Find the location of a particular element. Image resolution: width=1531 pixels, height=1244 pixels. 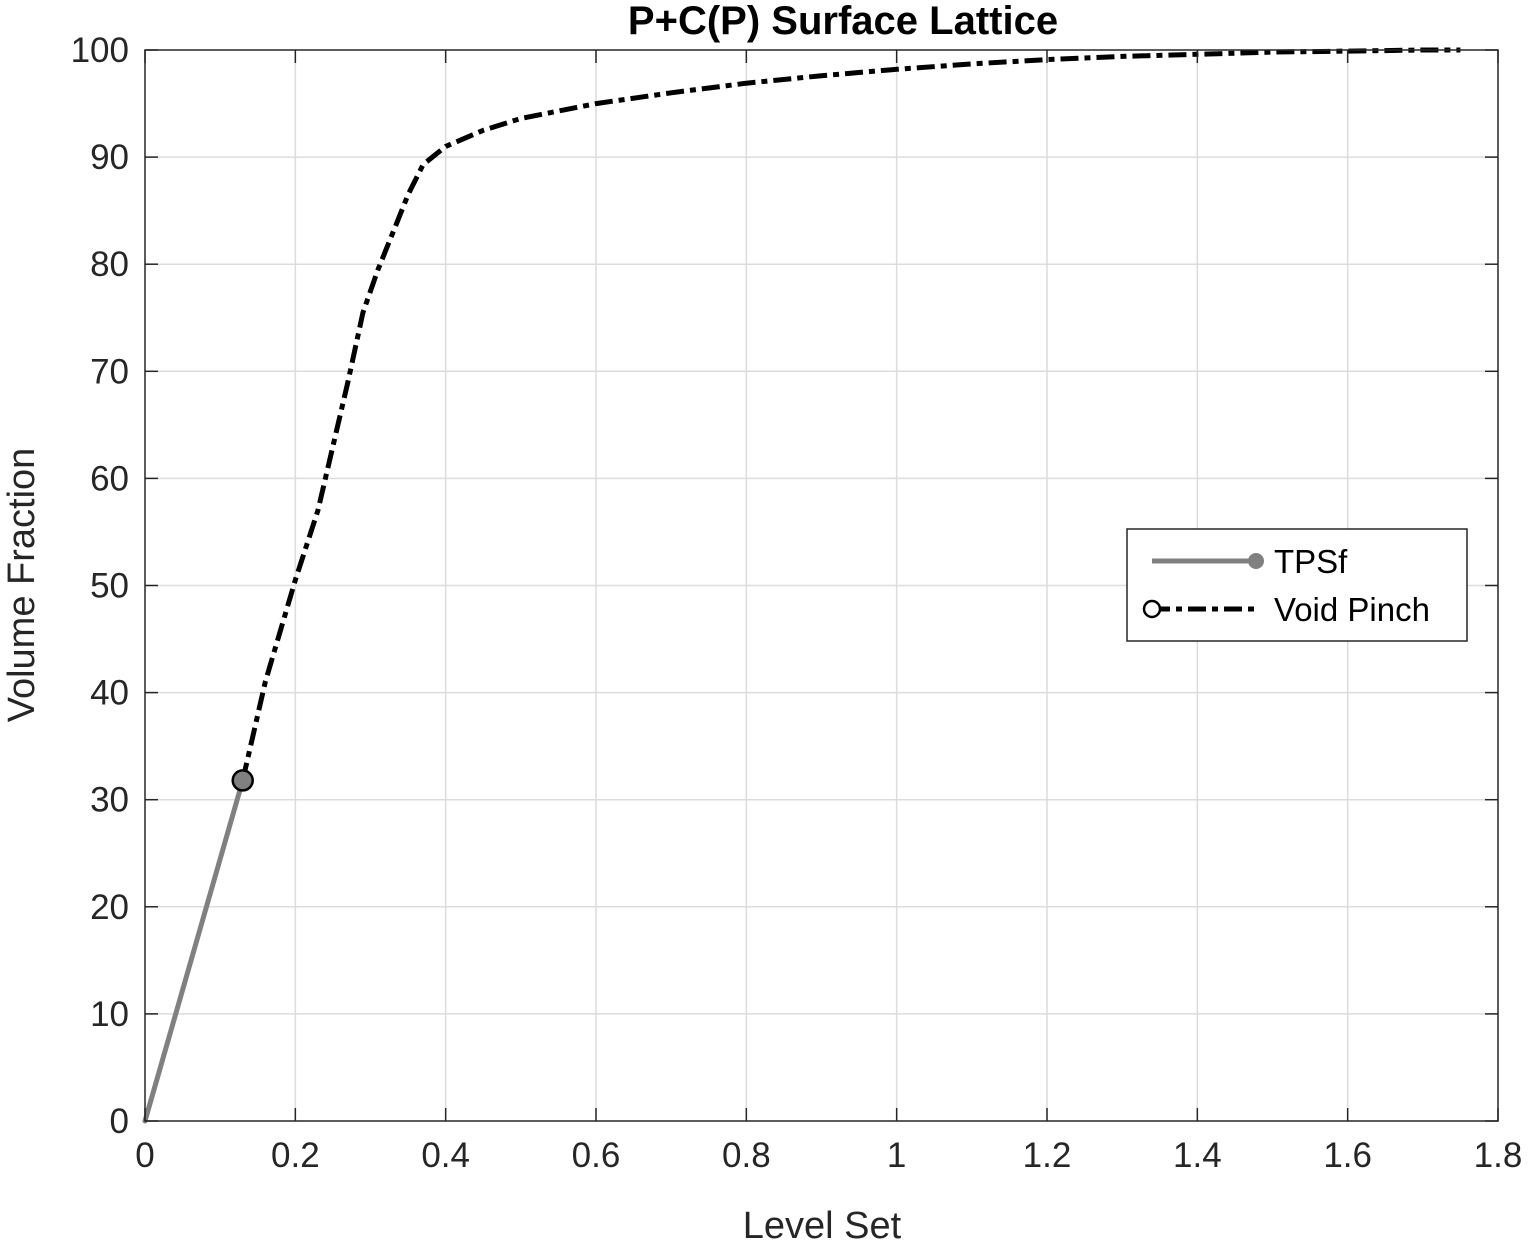

y-tick-label: 10 is located at coordinates (109, 1014).